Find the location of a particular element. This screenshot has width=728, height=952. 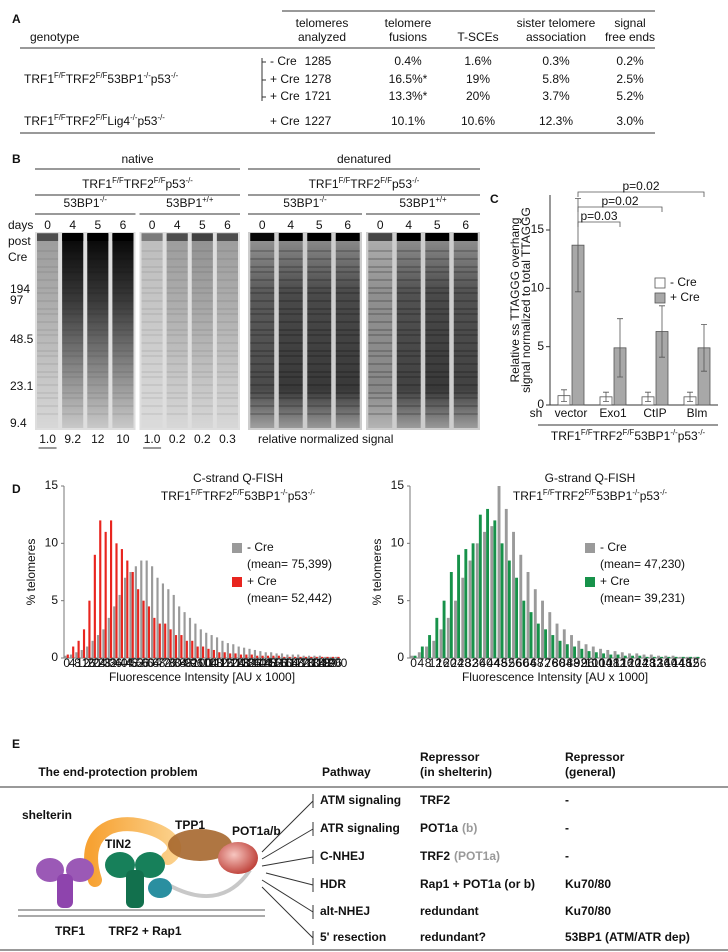

error-bar is located at coordinates (704, 348).